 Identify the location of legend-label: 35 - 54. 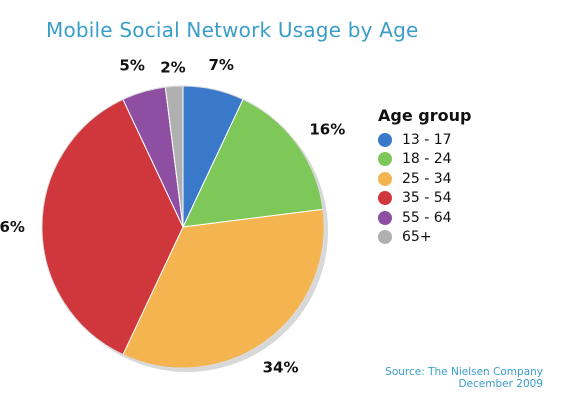
(427, 198).